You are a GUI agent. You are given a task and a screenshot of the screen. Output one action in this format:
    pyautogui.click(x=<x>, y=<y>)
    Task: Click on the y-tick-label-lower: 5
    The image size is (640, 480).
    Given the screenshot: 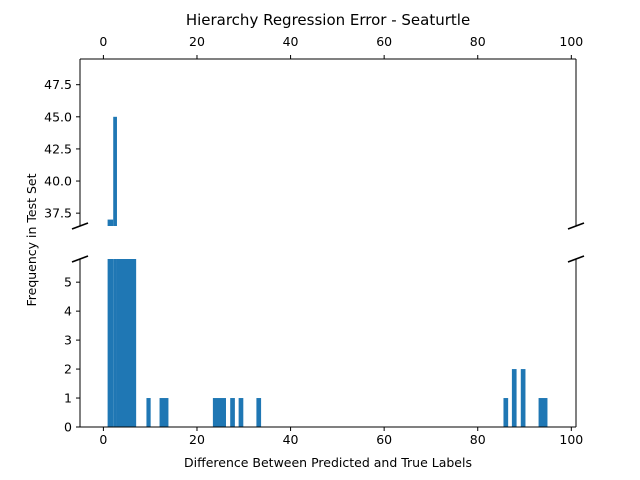 What is the action you would take?
    pyautogui.click(x=68, y=282)
    